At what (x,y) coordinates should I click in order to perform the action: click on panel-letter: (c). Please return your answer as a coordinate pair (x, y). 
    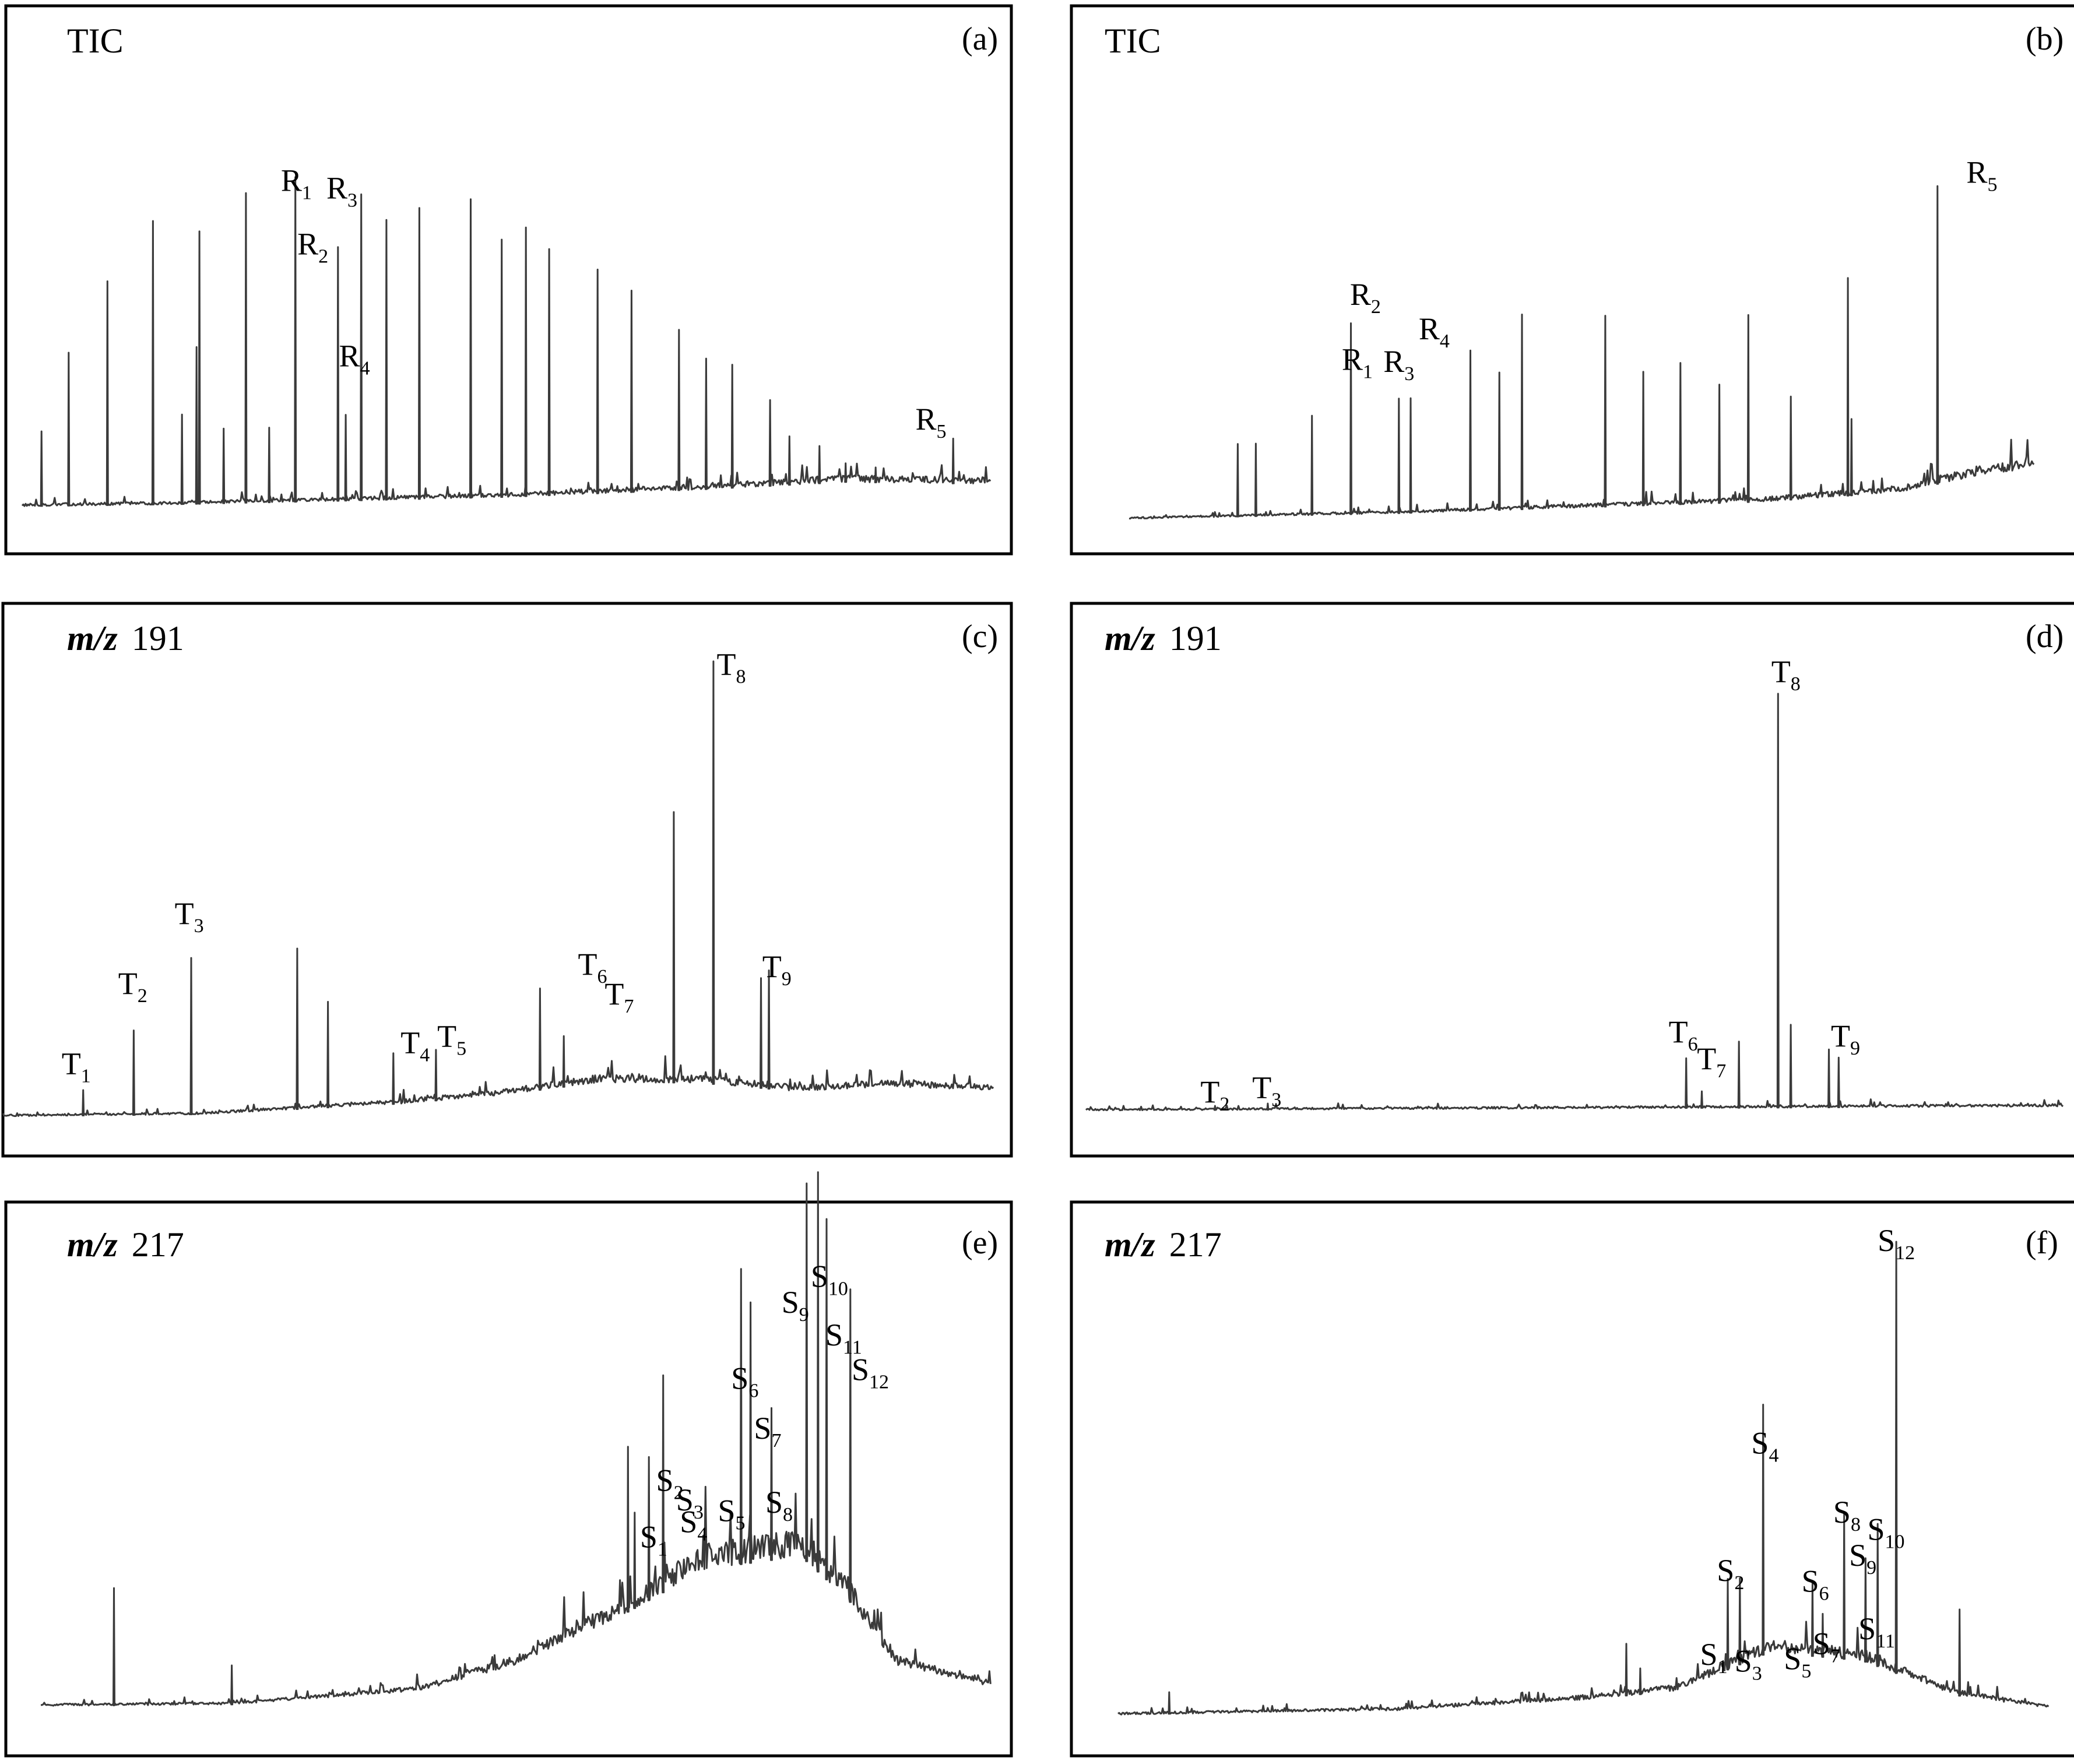
    Looking at the image, I should click on (980, 637).